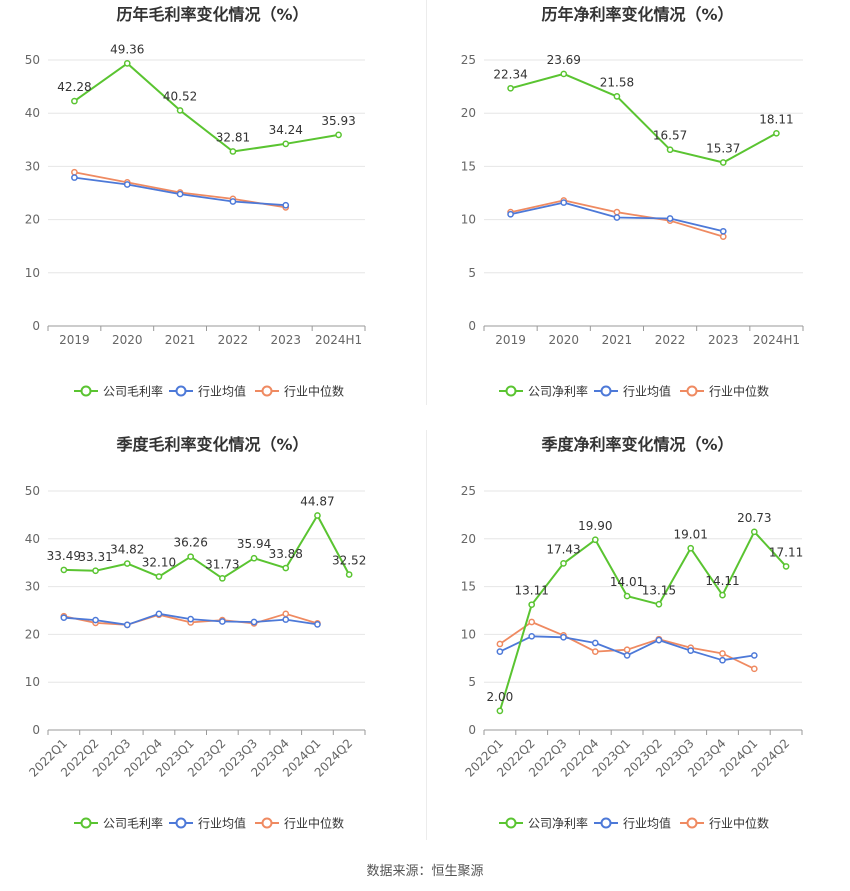  I want to click on data-label: 13.15, so click(659, 590).